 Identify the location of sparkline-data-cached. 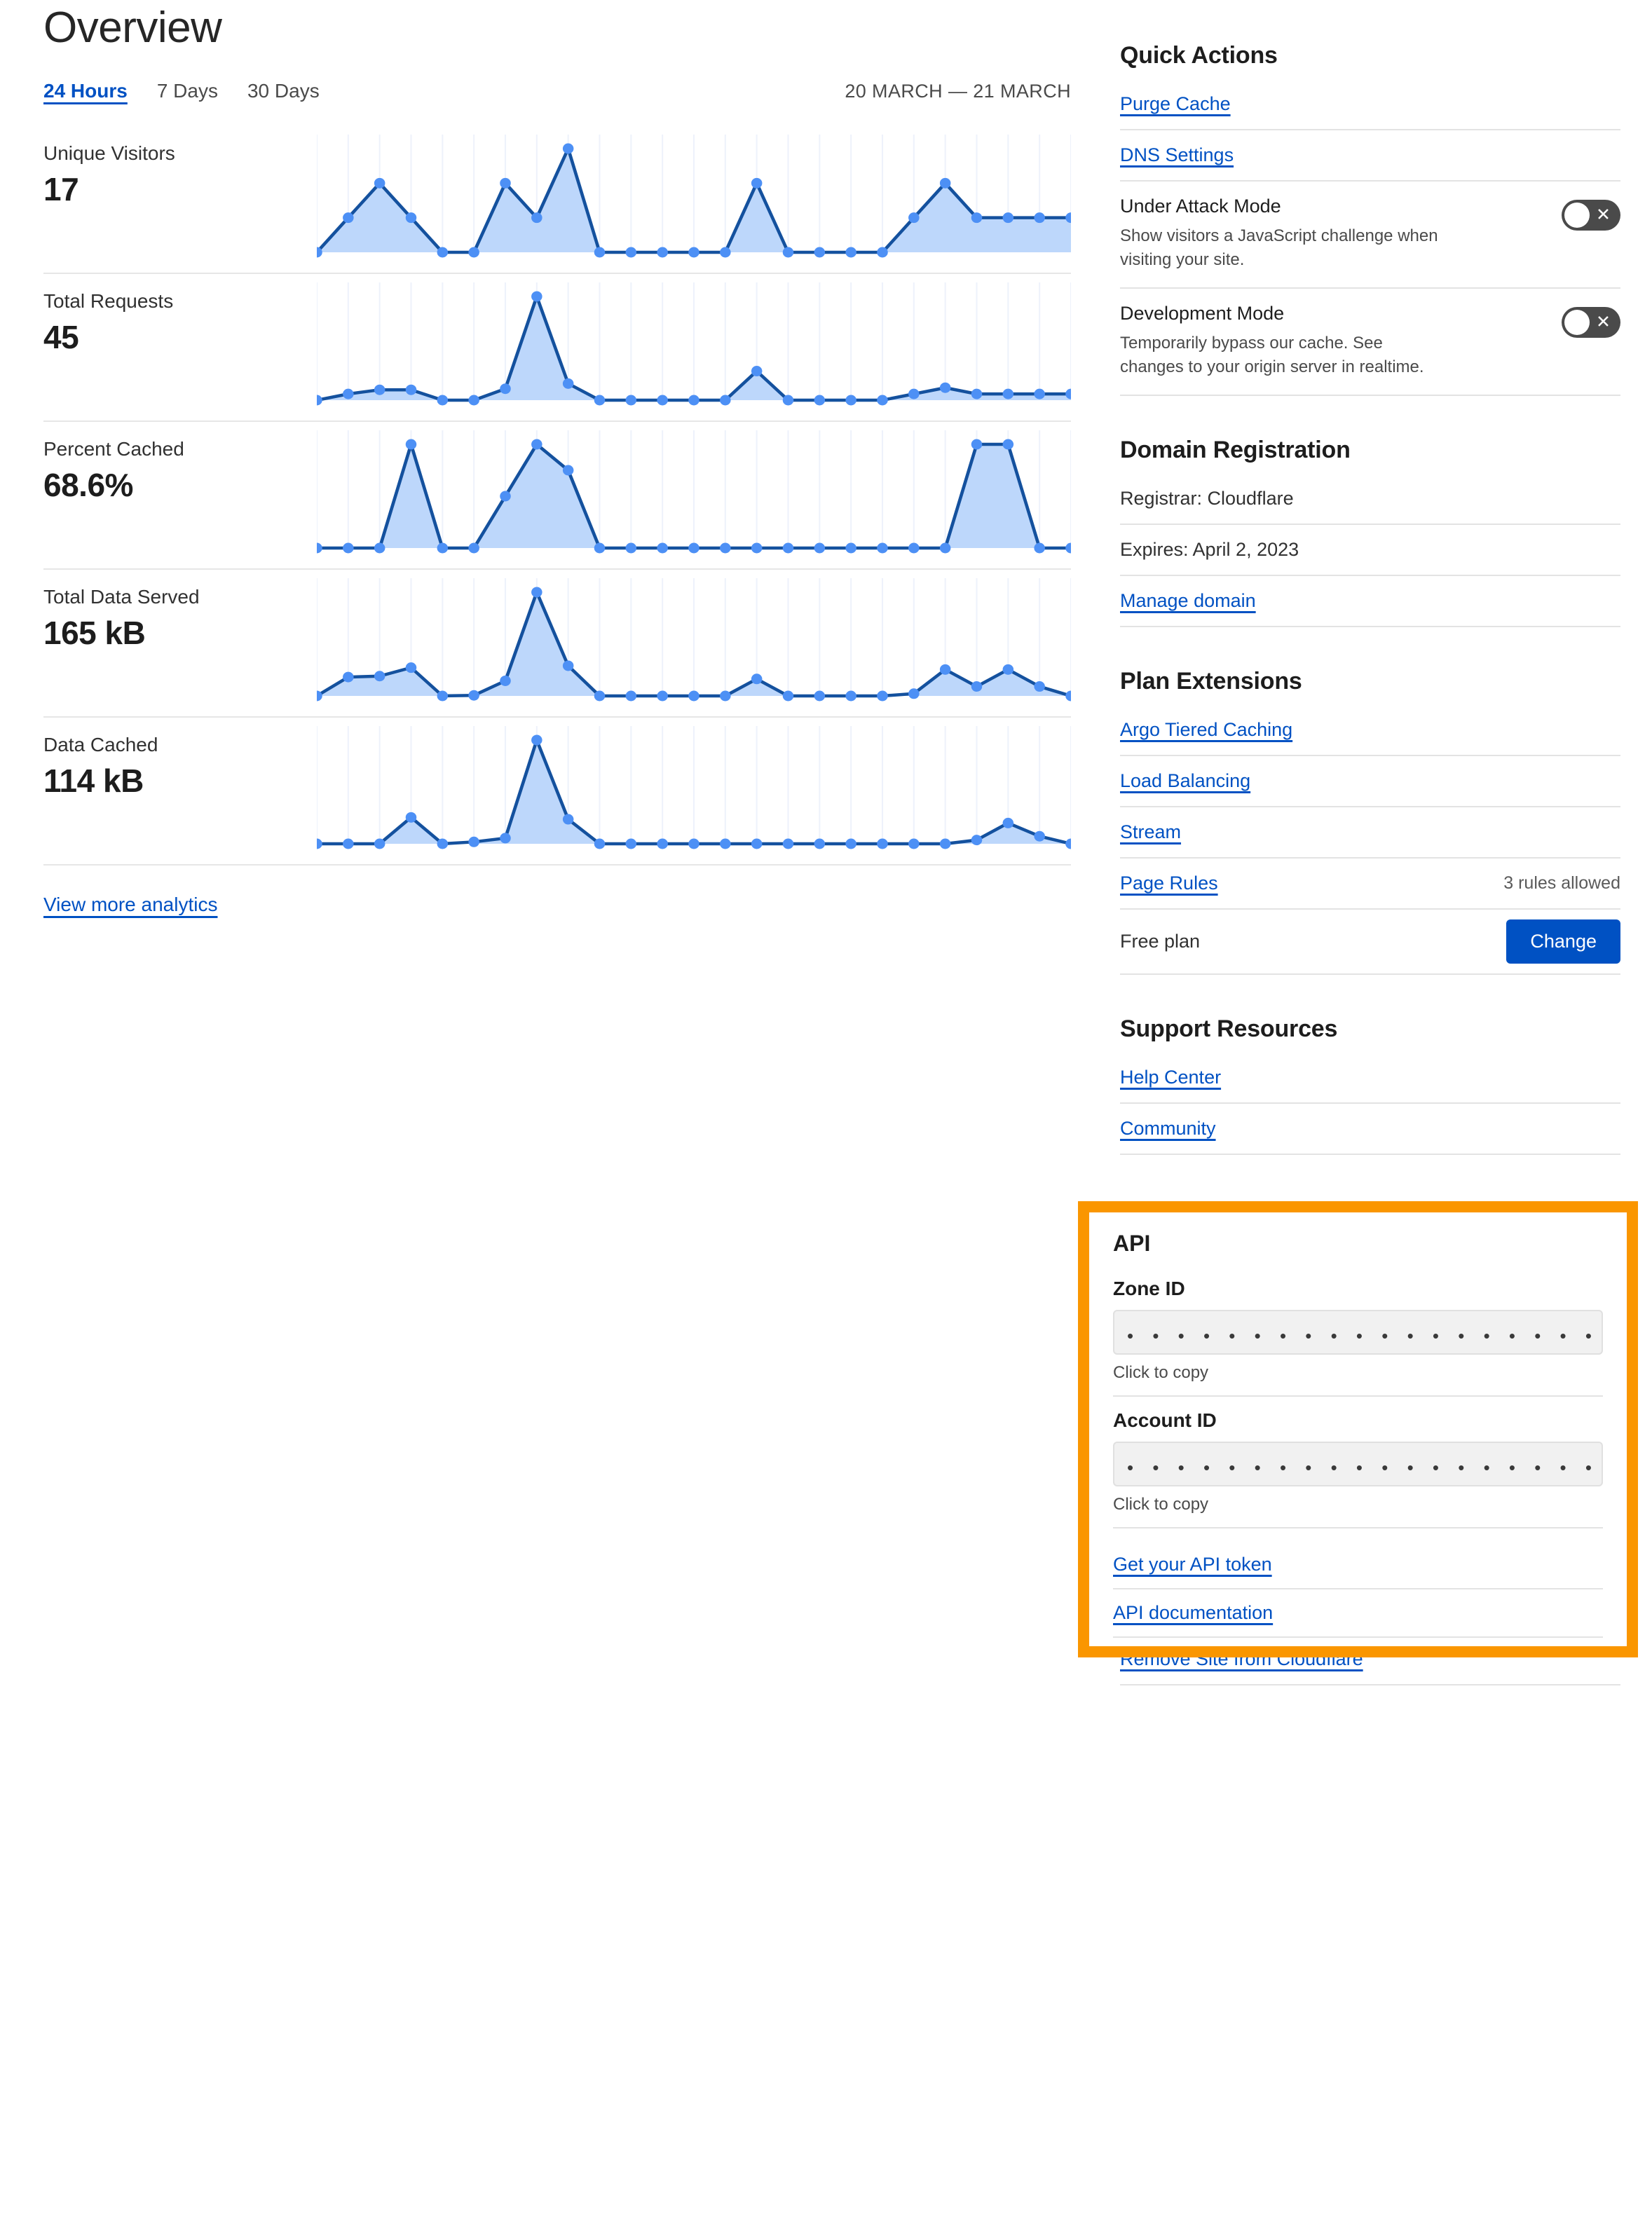
(694, 788).